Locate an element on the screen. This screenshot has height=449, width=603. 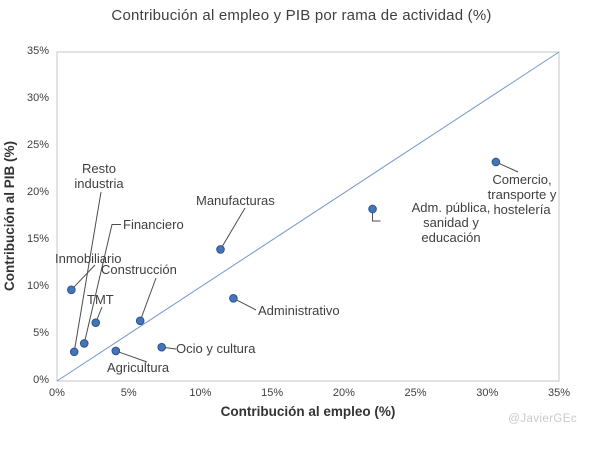
point-label-inmobiliario: Inmobiliario is located at coordinates (97, 258).